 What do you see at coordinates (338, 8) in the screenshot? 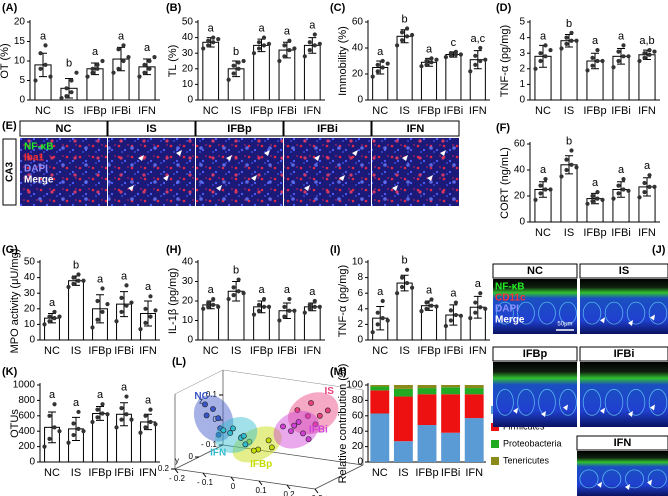
I see `panel-label: (C)` at bounding box center [338, 8].